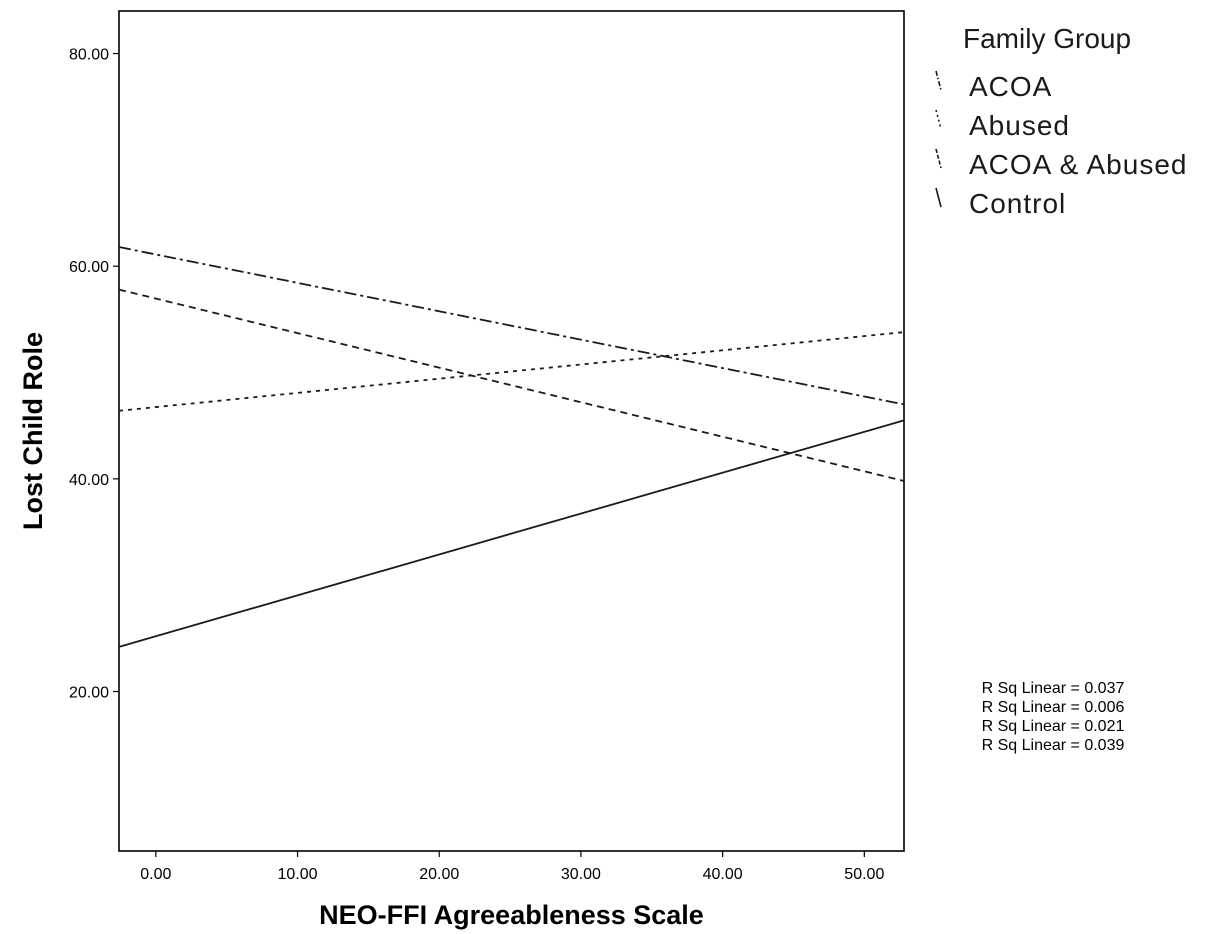 The image size is (1214, 934). What do you see at coordinates (298, 874) in the screenshot?
I see `x-tick-label: 10.00` at bounding box center [298, 874].